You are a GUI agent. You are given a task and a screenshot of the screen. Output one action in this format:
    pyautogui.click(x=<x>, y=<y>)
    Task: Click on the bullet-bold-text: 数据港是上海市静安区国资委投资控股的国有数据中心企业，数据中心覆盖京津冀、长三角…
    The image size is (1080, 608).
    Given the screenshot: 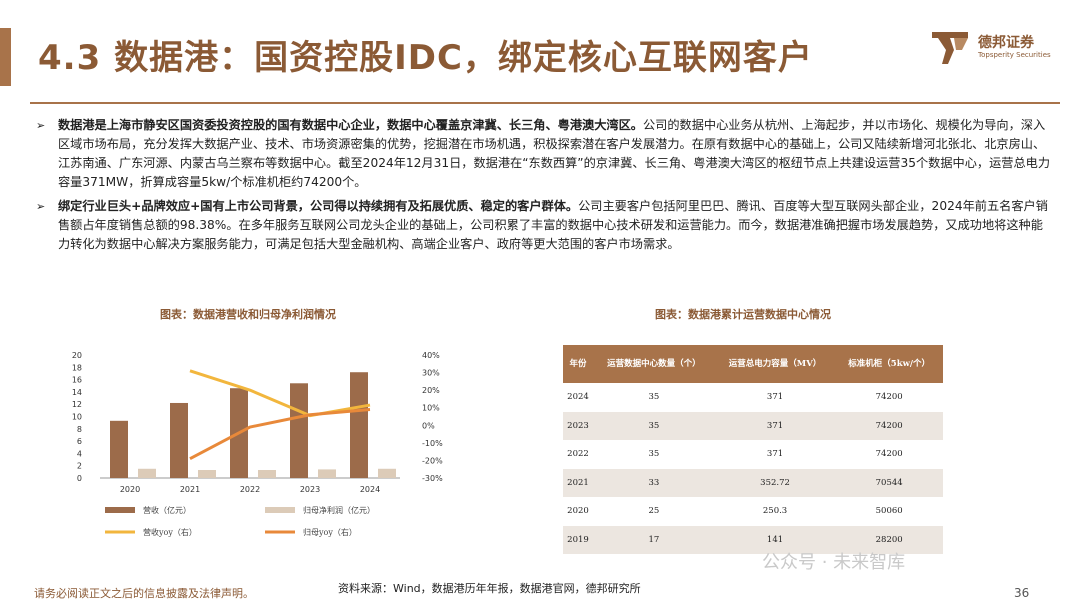 What is the action you would take?
    pyautogui.click(x=350, y=125)
    